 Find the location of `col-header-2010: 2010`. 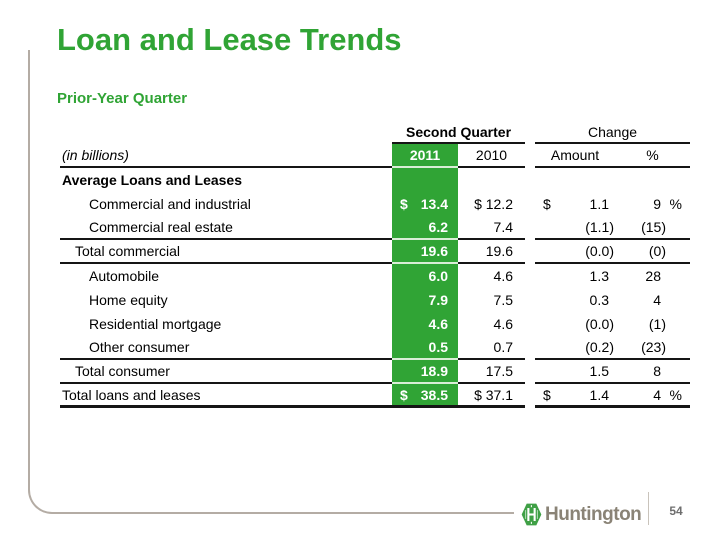

col-header-2010: 2010 is located at coordinates (491, 156).